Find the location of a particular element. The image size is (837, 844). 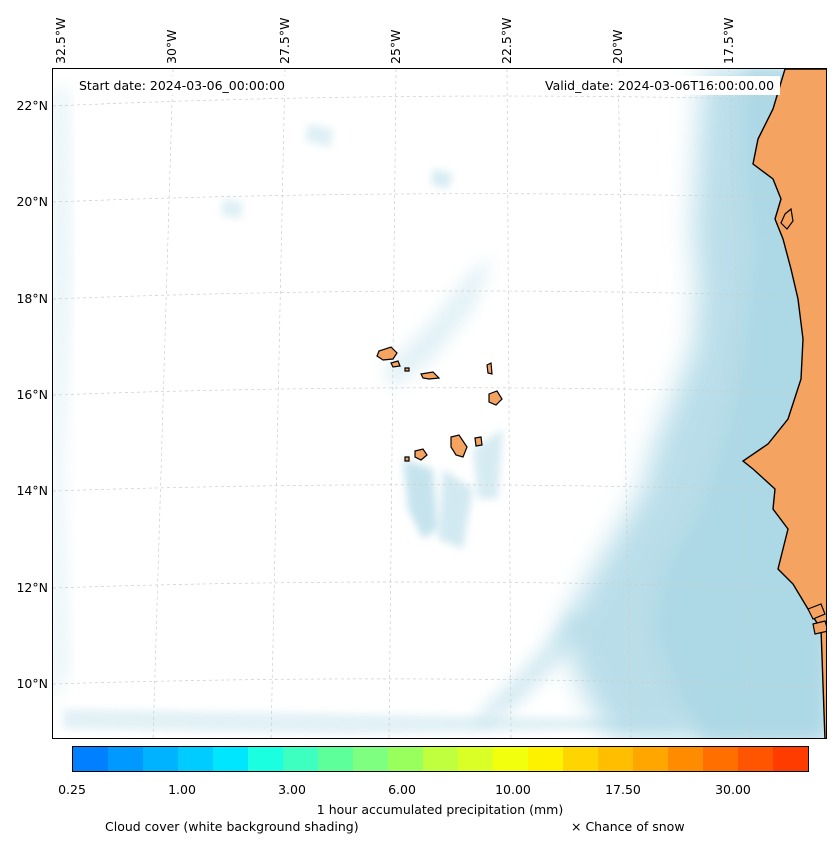

gridline-lon-30w is located at coordinates (163, 403).